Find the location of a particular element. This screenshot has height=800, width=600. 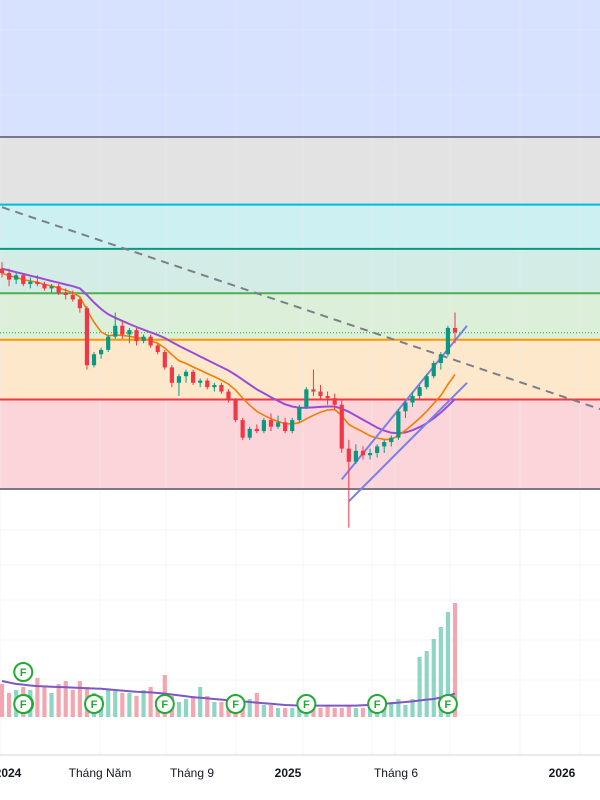

x-tick-label: 2024 is located at coordinates (11, 773).